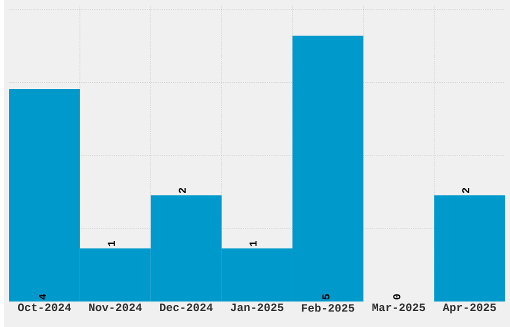  I want to click on x-tick-label: Dec-2024, so click(186, 307).